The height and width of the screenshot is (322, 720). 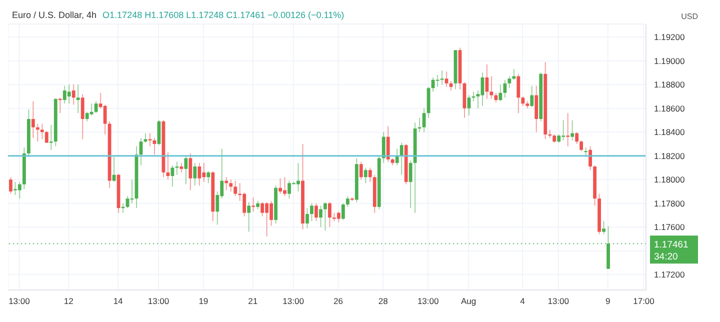 What do you see at coordinates (383, 301) in the screenshot?
I see `x-tick-label: 28` at bounding box center [383, 301].